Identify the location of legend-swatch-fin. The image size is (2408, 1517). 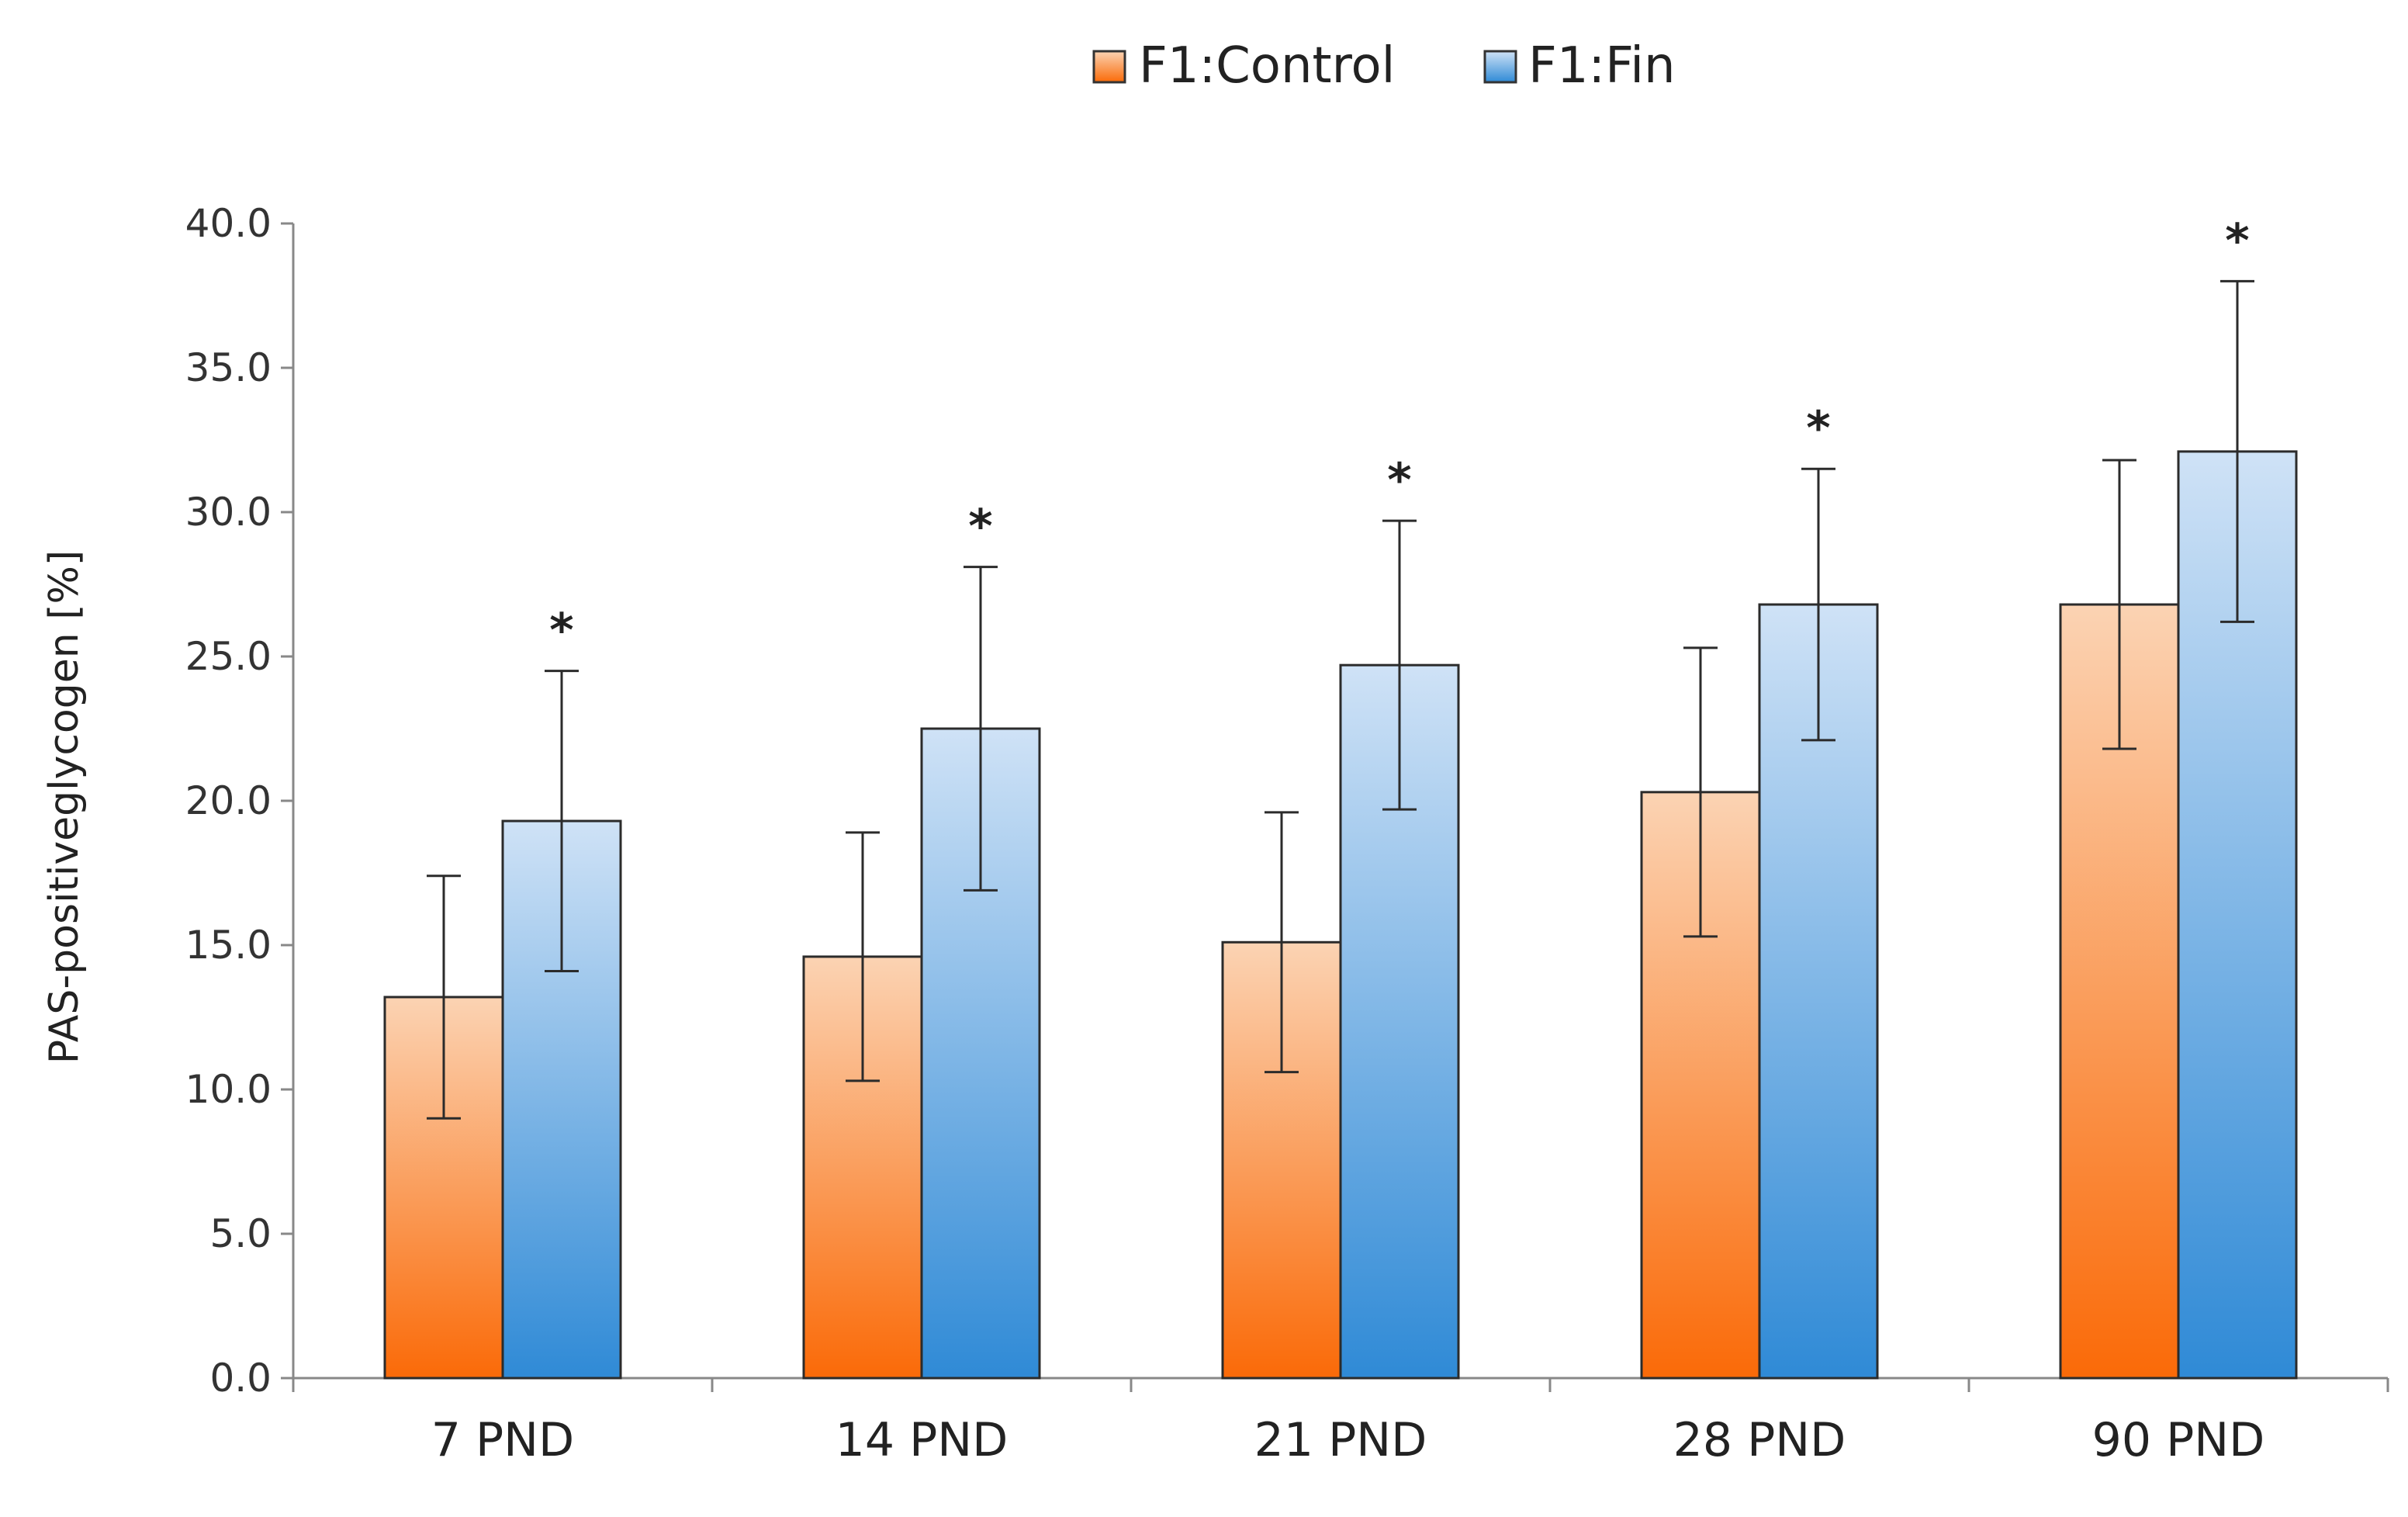
(1500, 67).